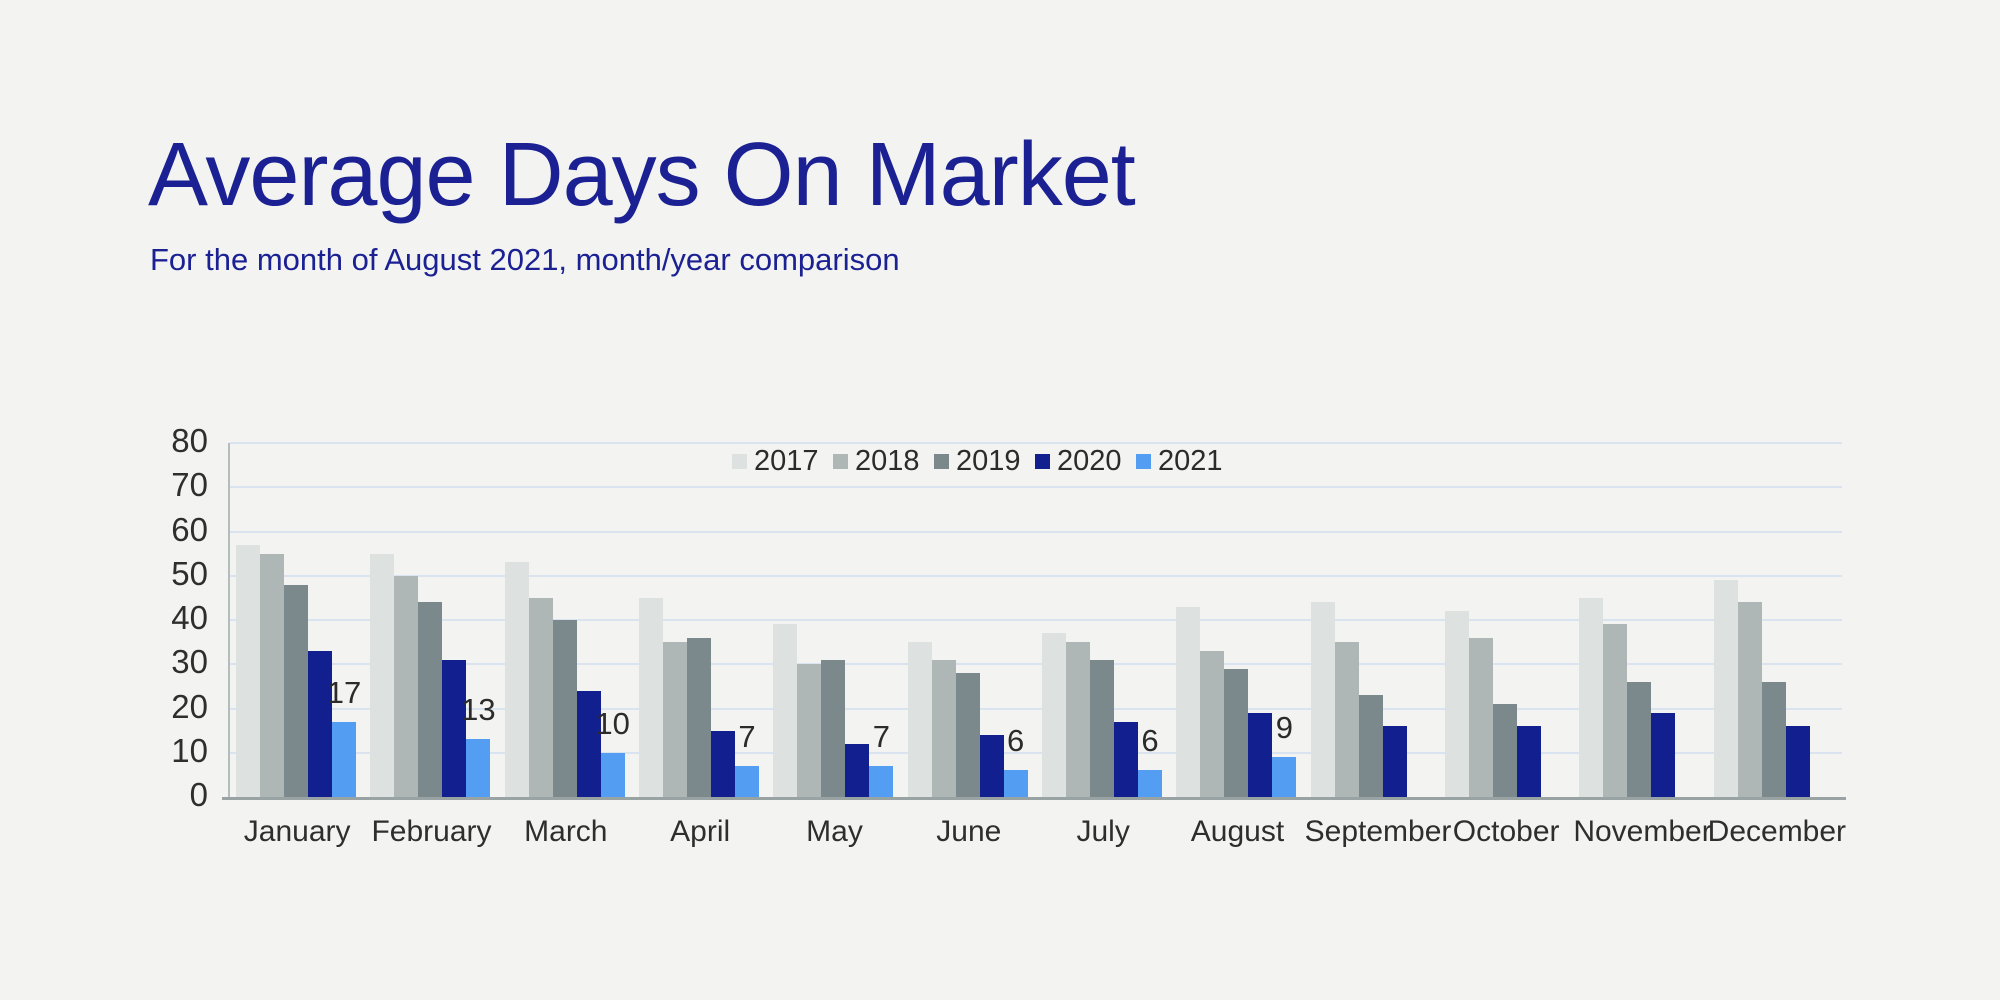 Image resolution: width=2000 pixels, height=1000 pixels. Describe the element at coordinates (1188, 701) in the screenshot. I see `bar-august-2017` at that location.